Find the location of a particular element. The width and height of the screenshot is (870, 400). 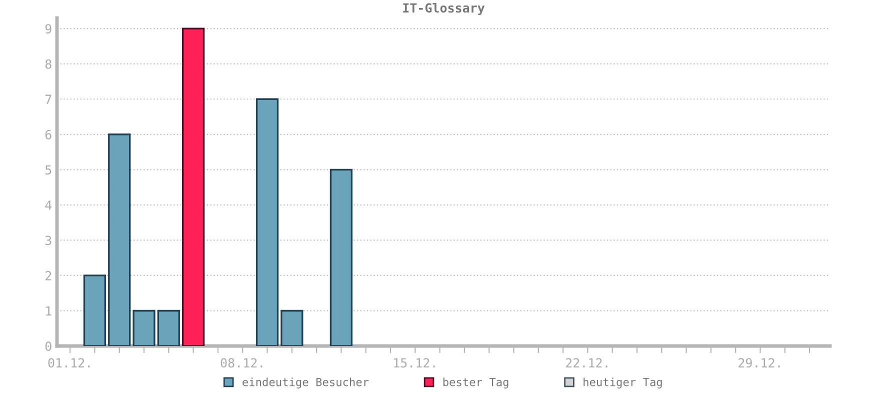

y-tick-label: 3 is located at coordinates (48, 241).